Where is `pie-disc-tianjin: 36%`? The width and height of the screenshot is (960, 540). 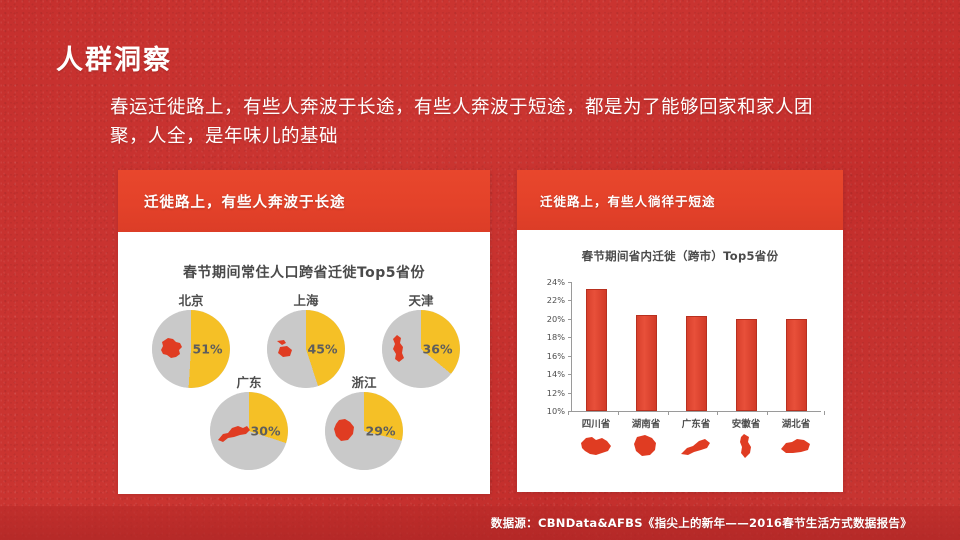
pie-disc-tianjin: 36% is located at coordinates (421, 349).